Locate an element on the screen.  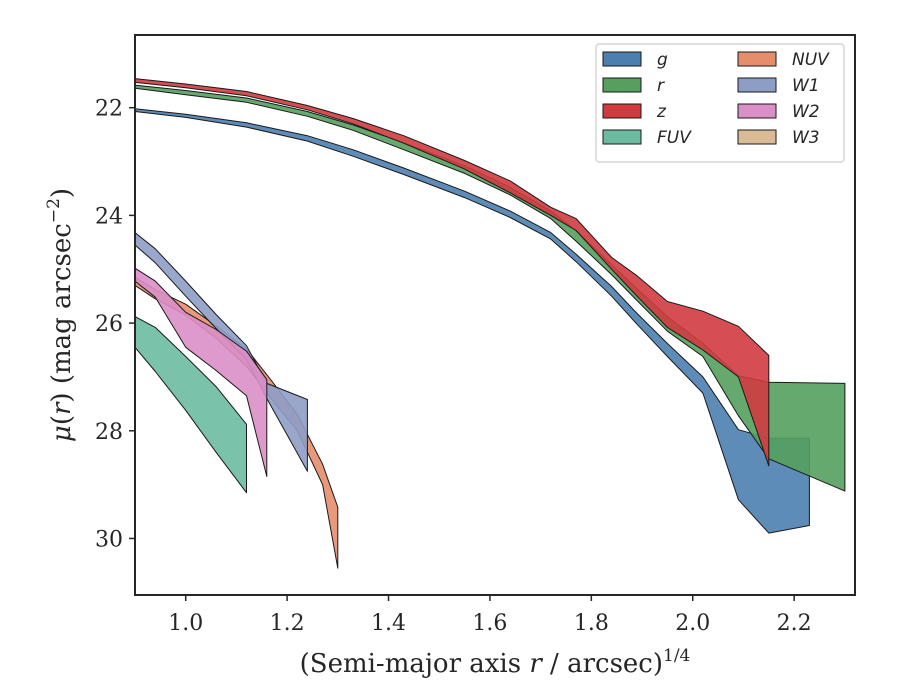
y-tick-label: 24 is located at coordinates (109, 216).